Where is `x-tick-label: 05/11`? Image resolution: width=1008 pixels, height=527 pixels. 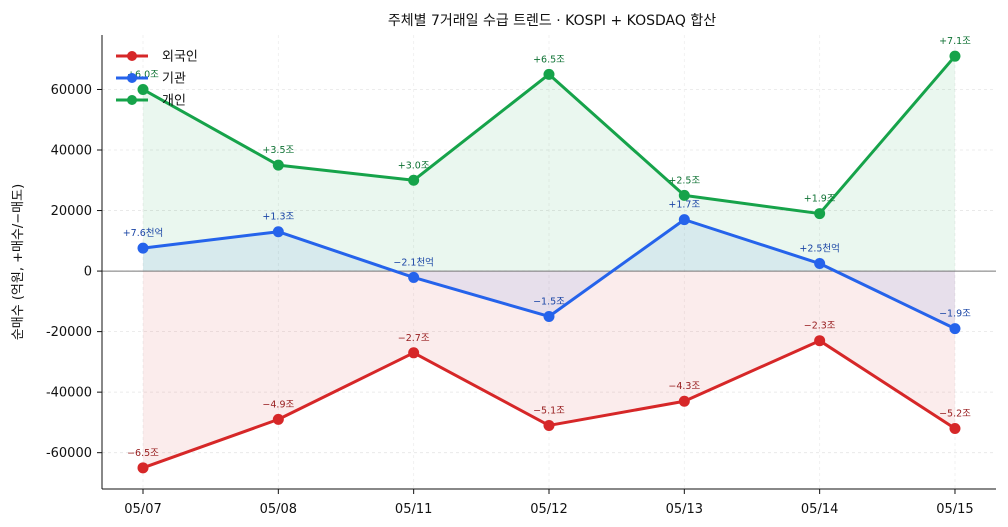
x-tick-label: 05/11 is located at coordinates (413, 509).